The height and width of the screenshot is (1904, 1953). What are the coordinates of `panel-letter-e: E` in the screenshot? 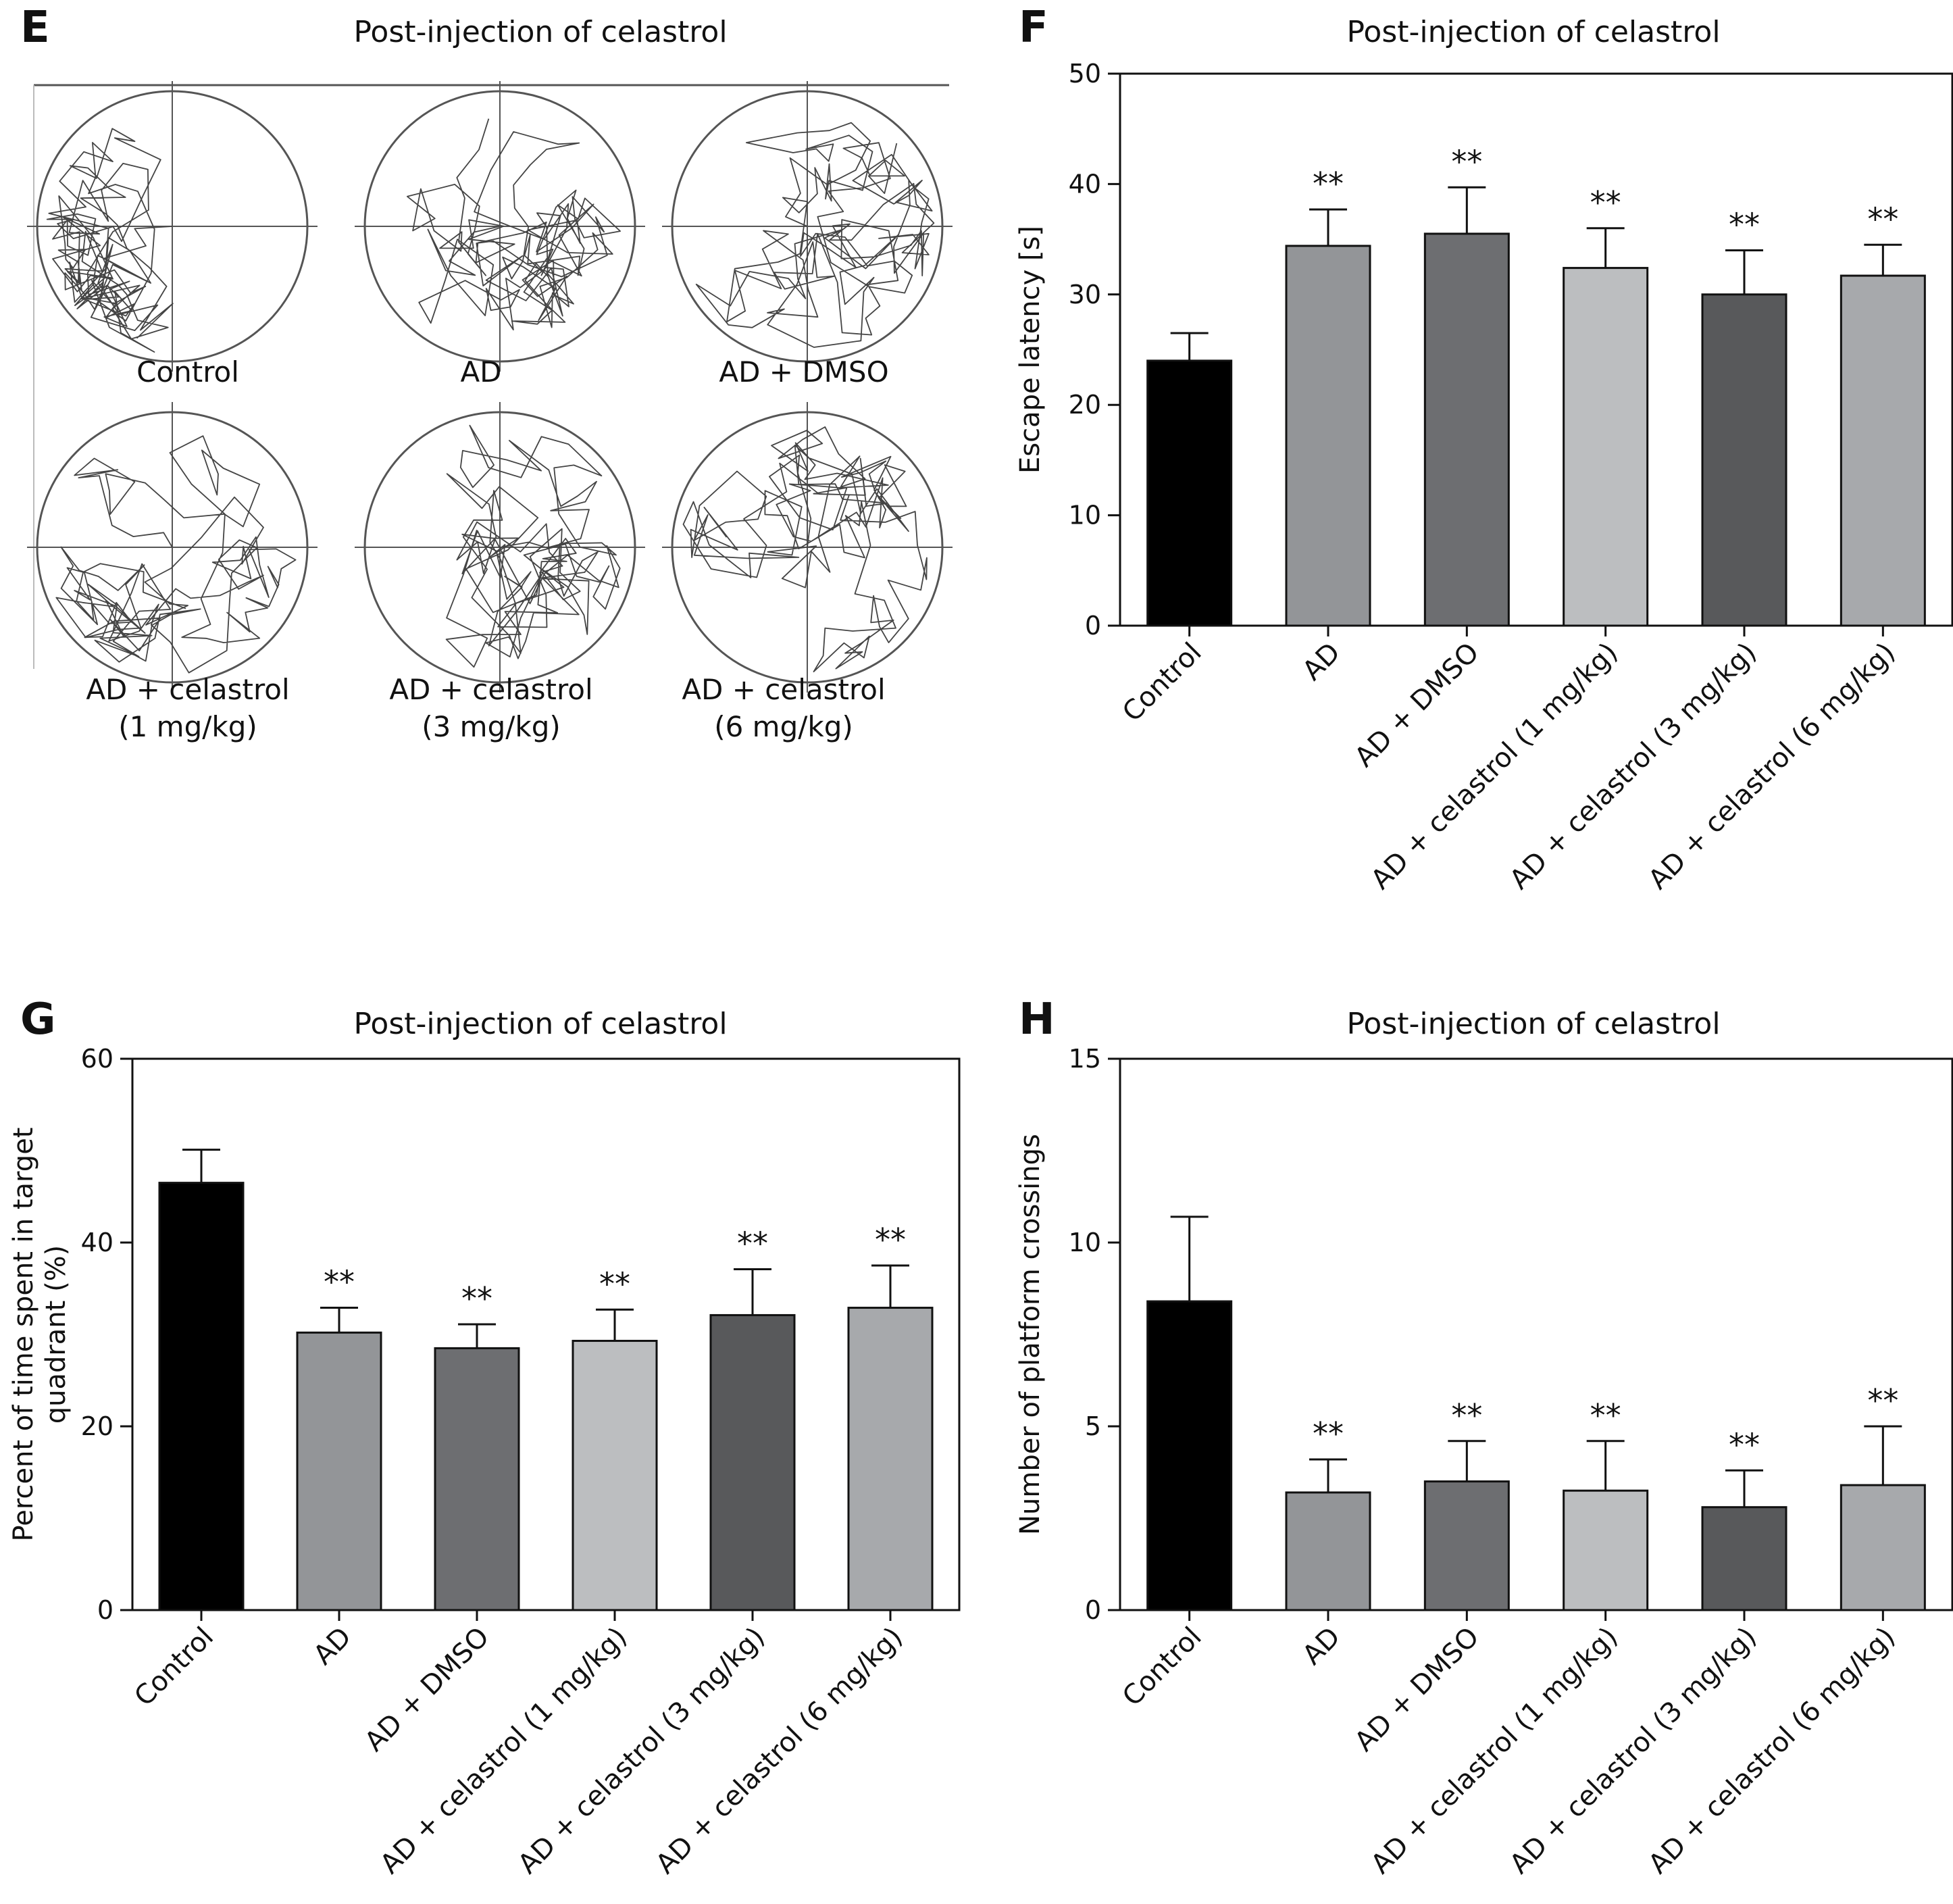 It's located at (35, 28).